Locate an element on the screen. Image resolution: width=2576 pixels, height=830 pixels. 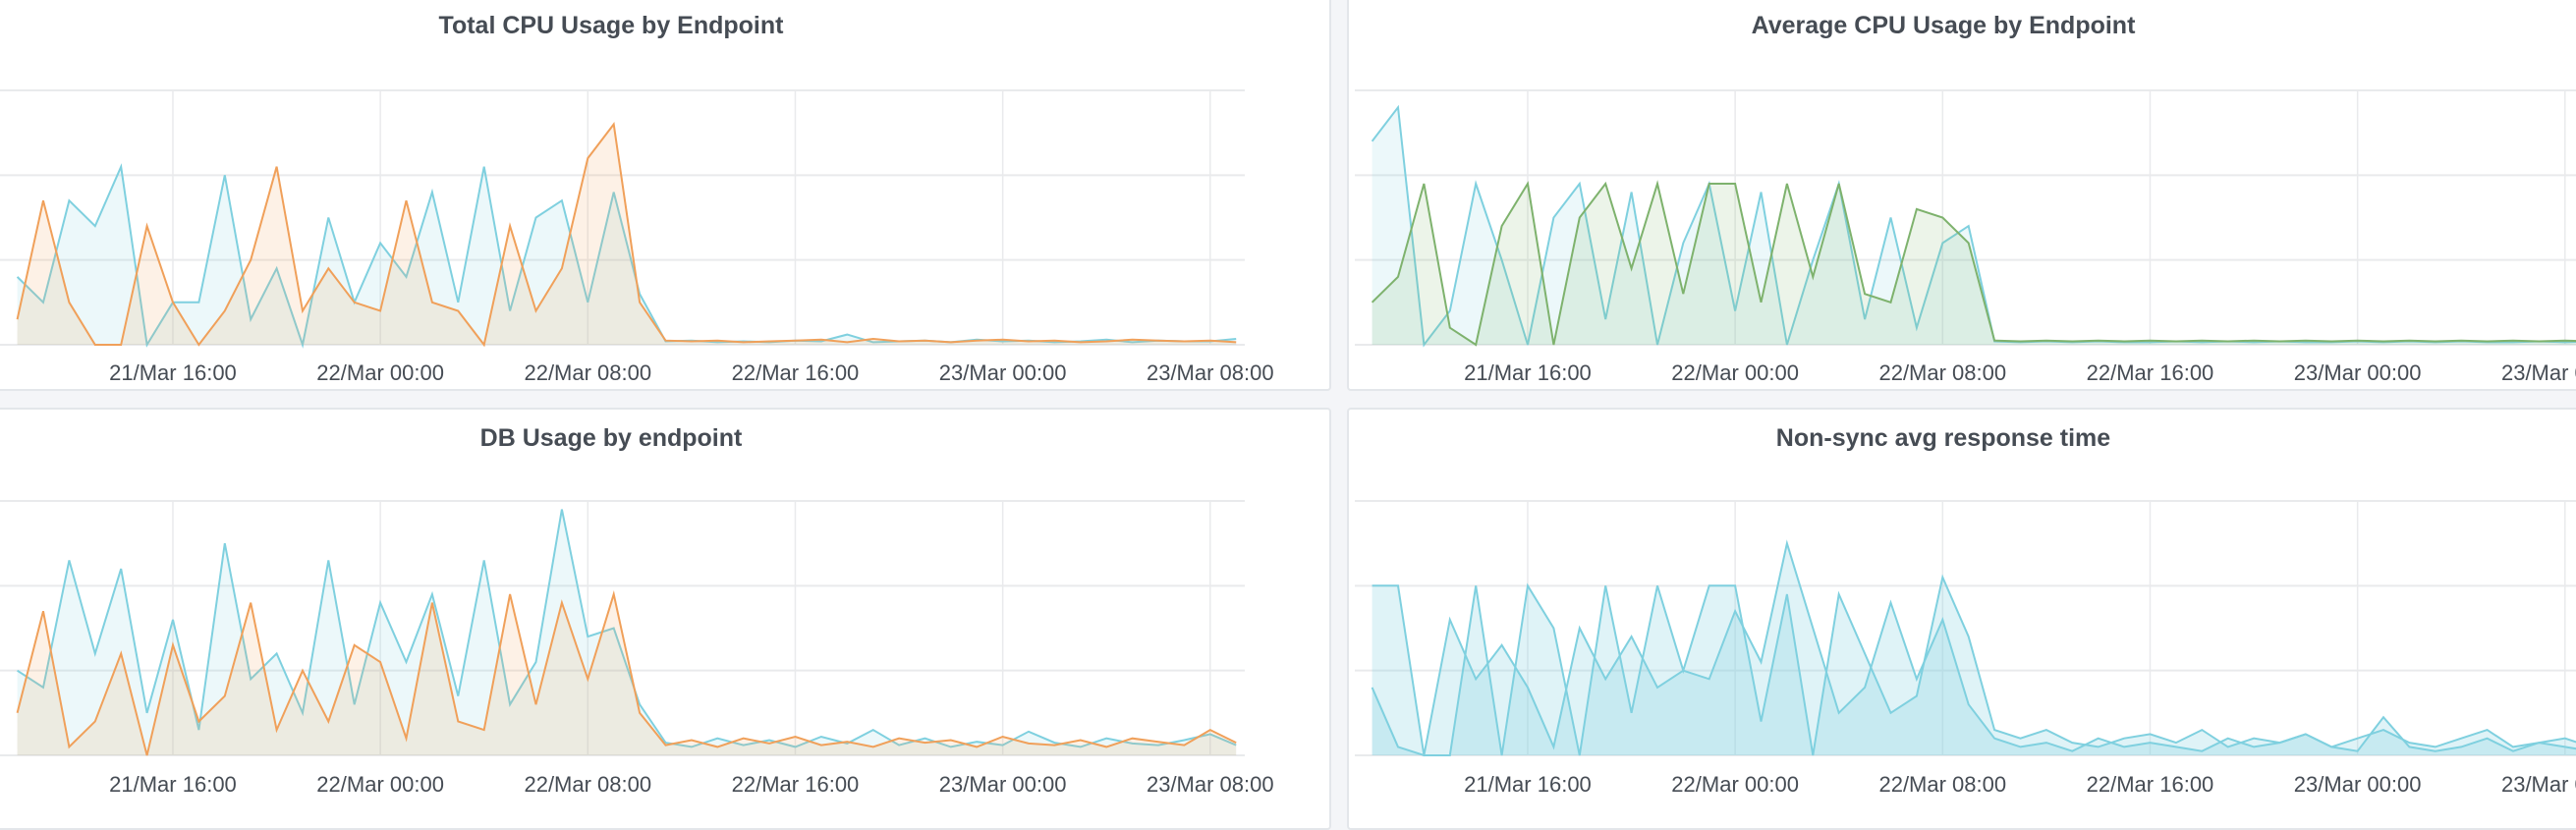
panel-title: Average CPU Usage by Endpoint is located at coordinates (1943, 25).